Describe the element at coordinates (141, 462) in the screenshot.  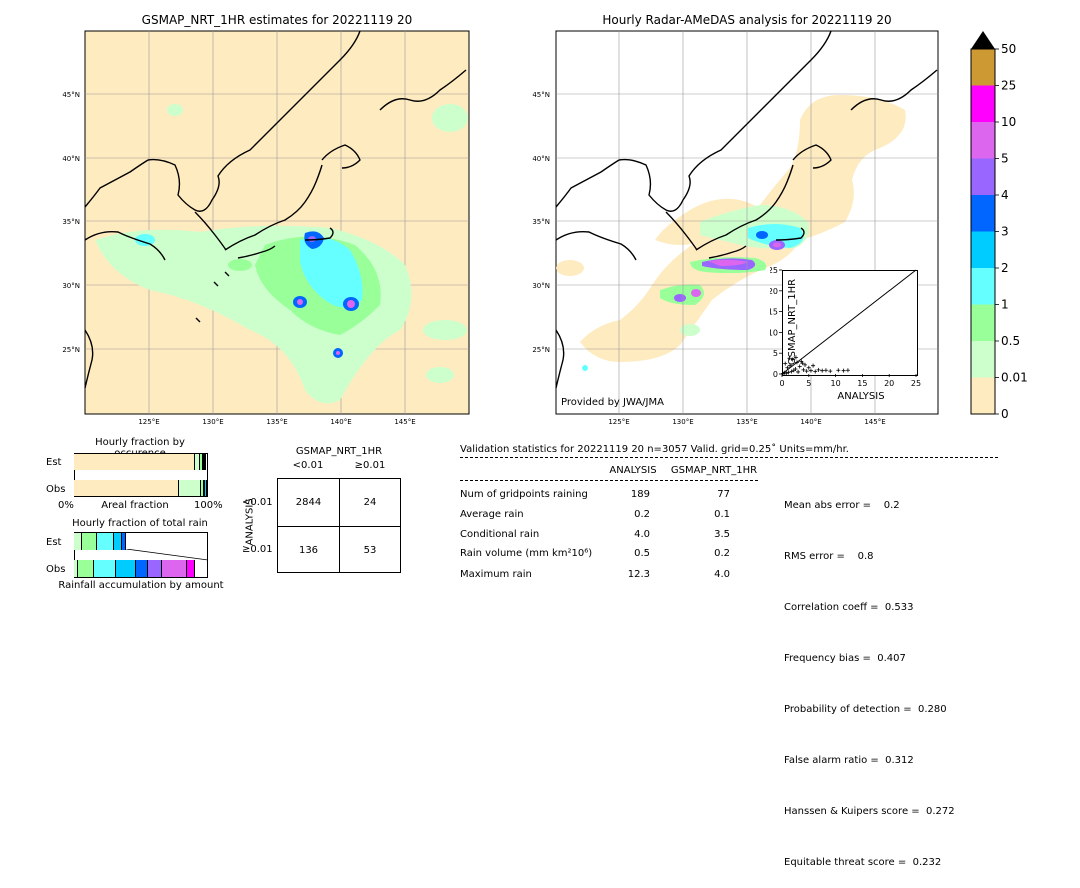
I see `occurrence-est-bar` at that location.